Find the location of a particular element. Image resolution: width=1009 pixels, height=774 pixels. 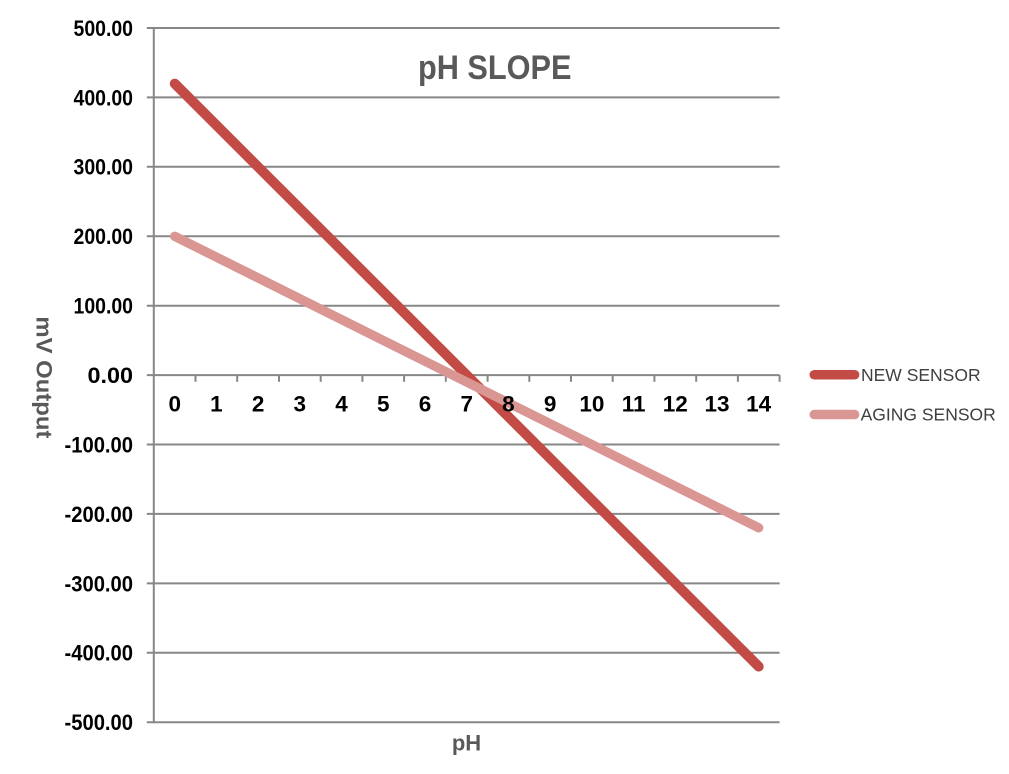

svg-text: mV Output is located at coordinates (44, 377).